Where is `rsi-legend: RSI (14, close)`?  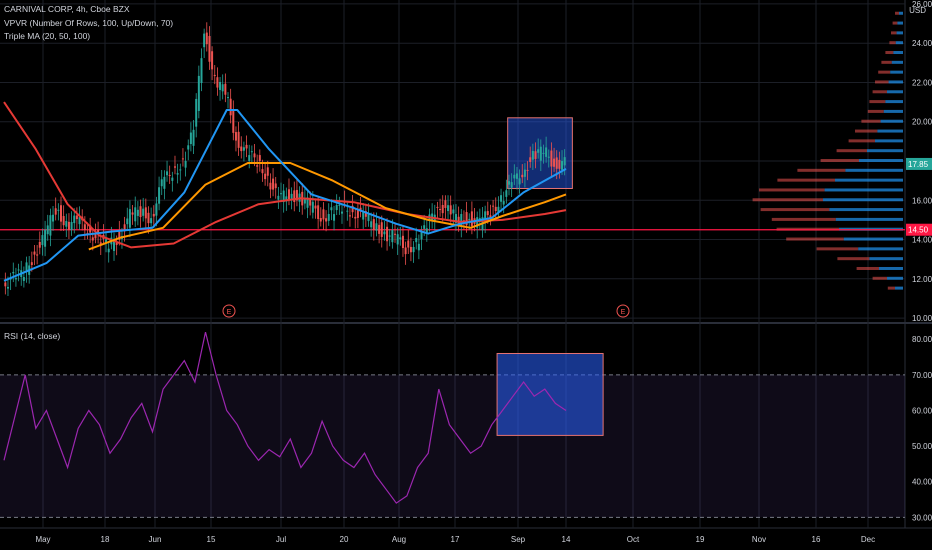 rsi-legend: RSI (14, close) is located at coordinates (32, 336).